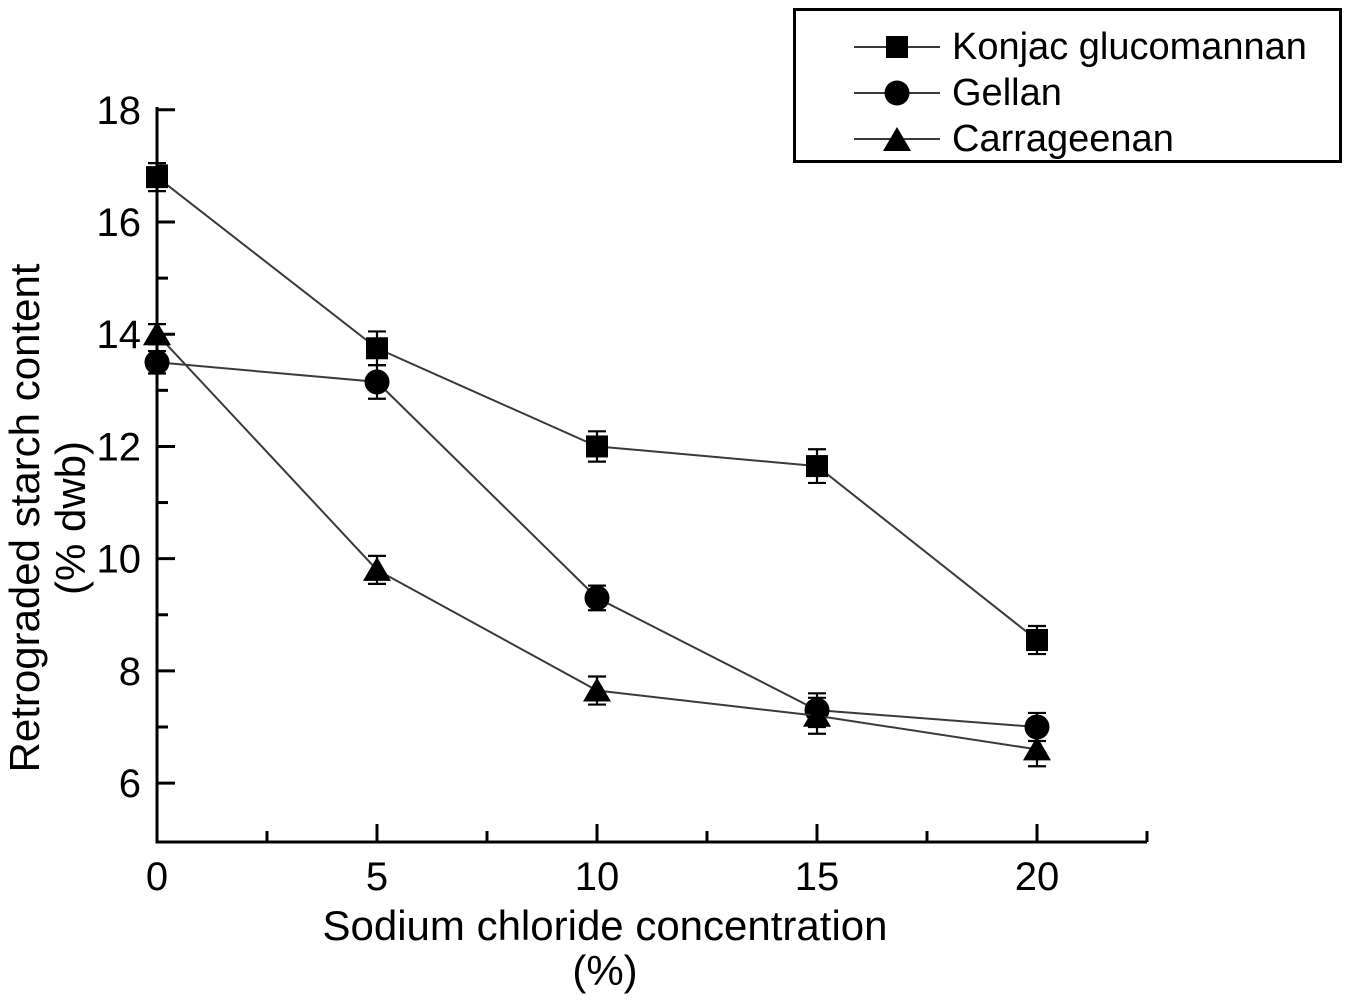  I want to click on triangle-marker-icon, so click(897, 139).